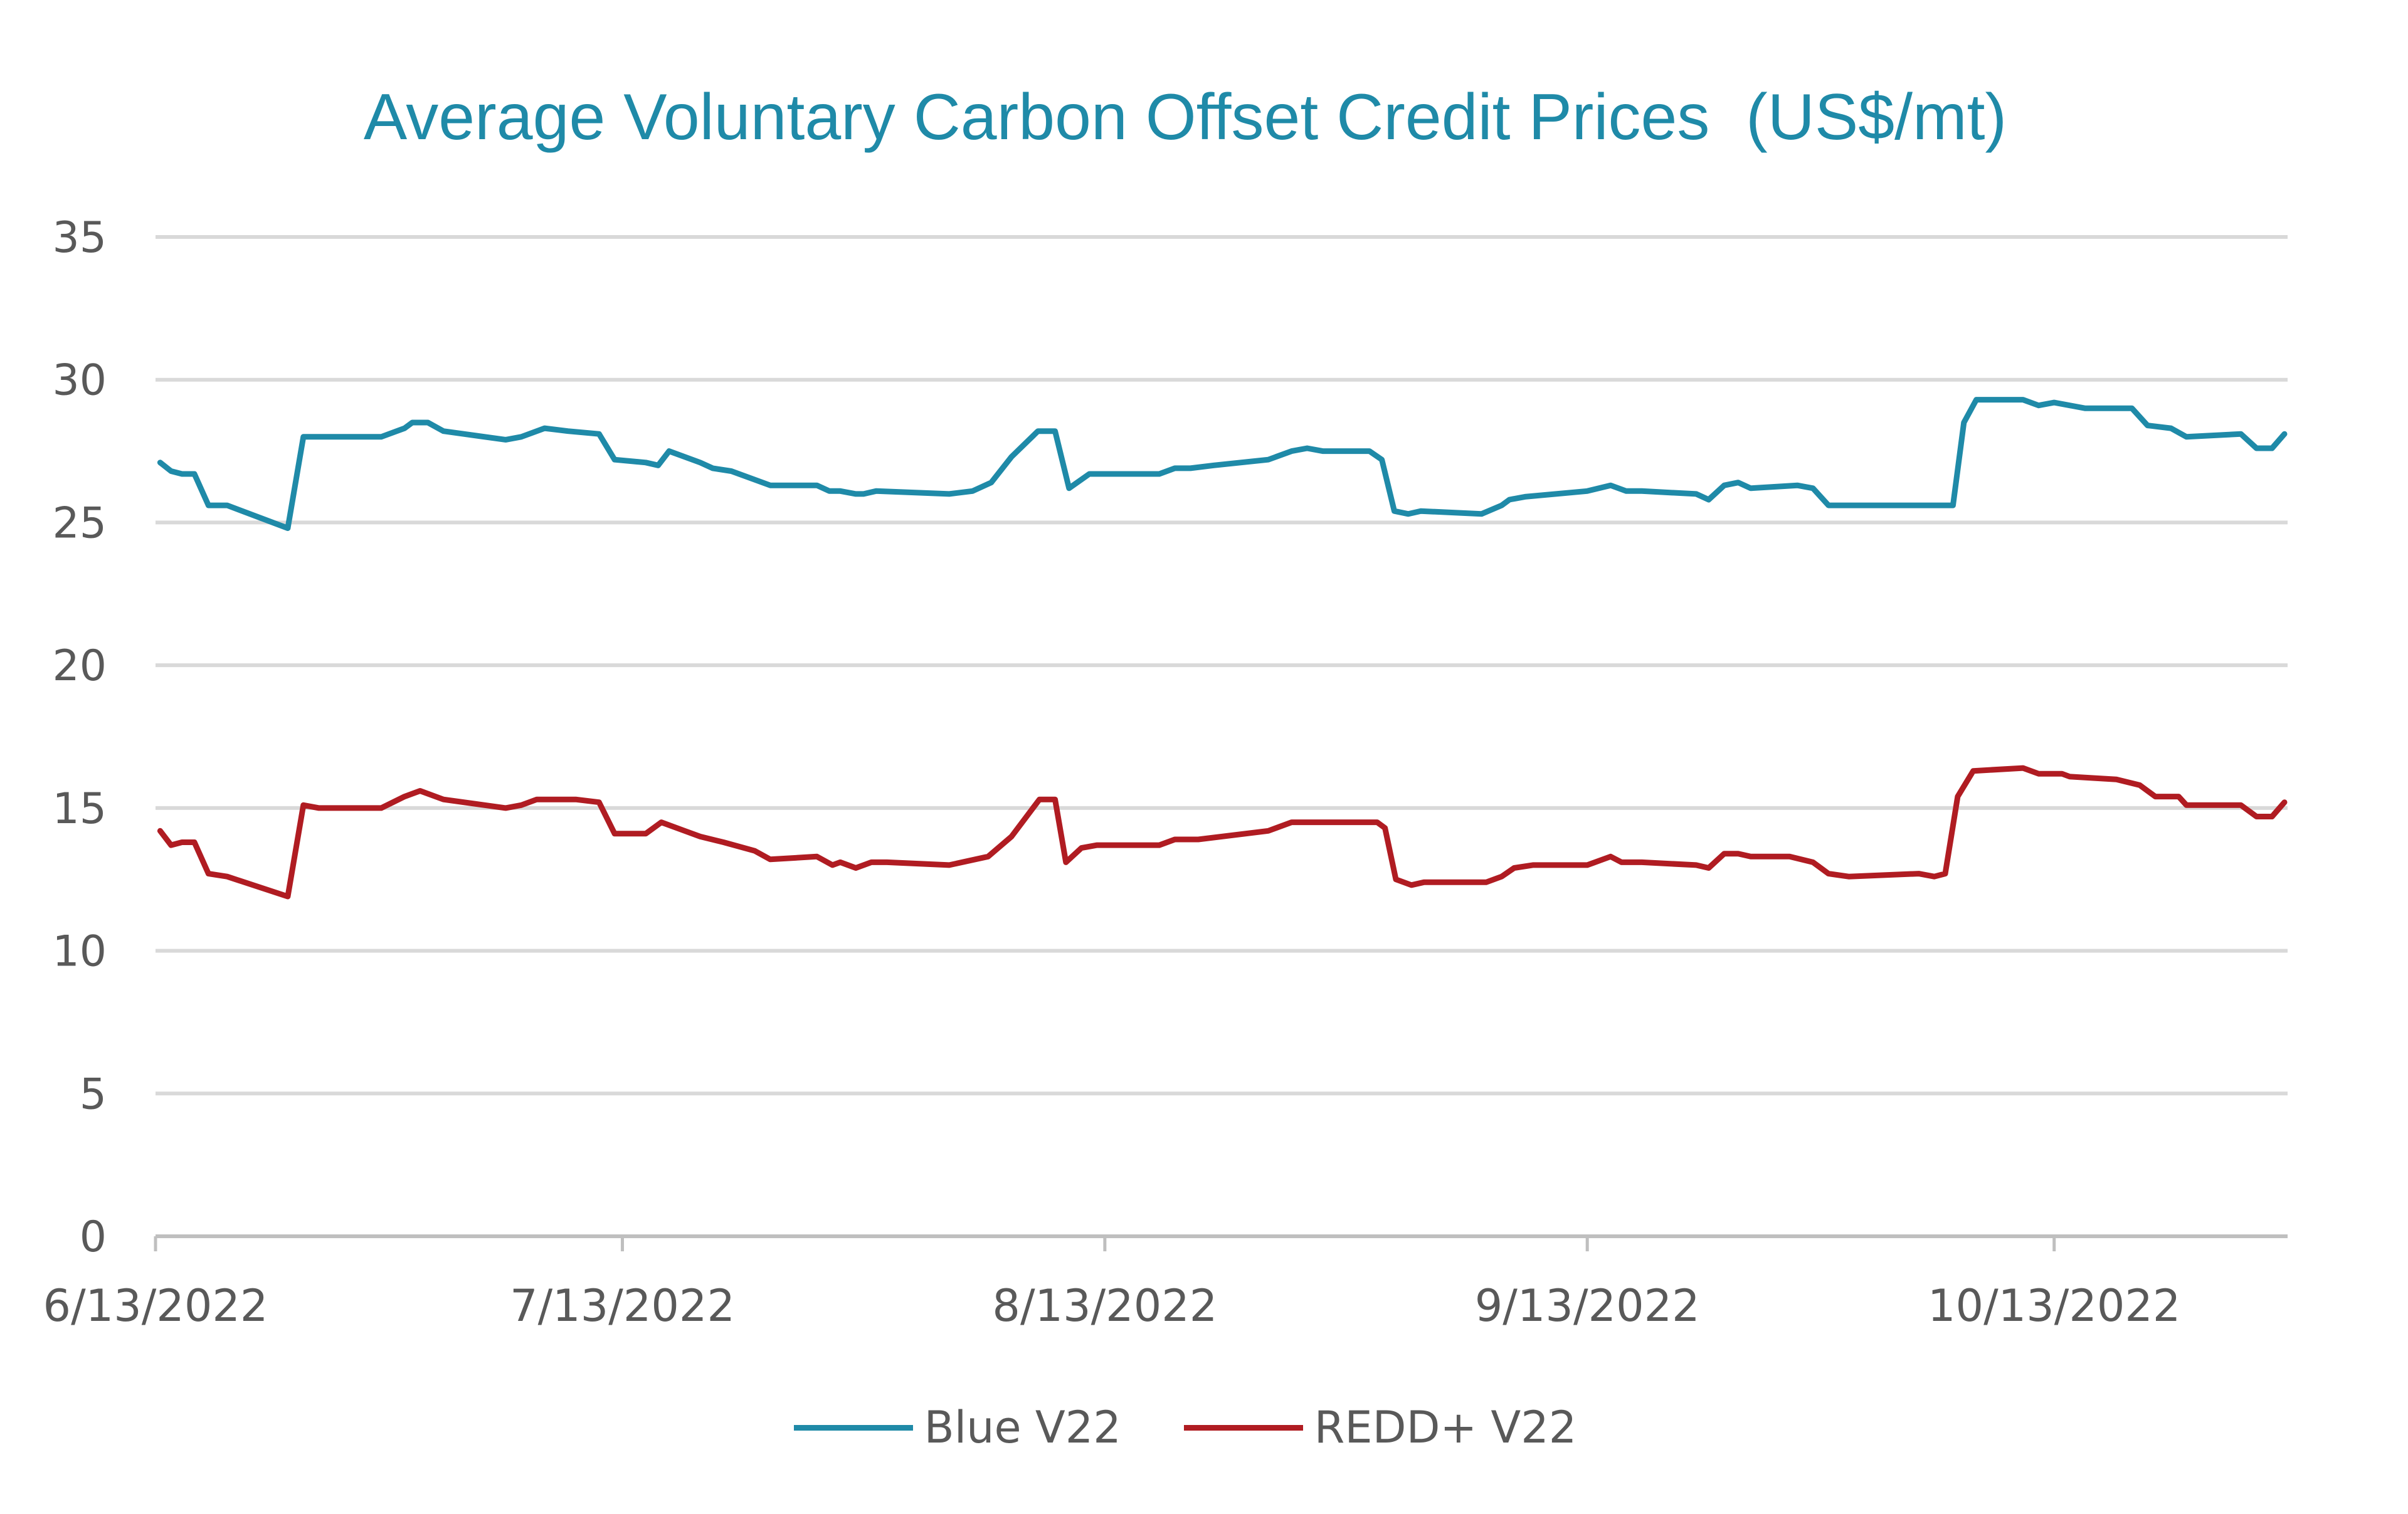  I want to click on legend: Blue V22 REDD+ V22, so click(1185, 1427).